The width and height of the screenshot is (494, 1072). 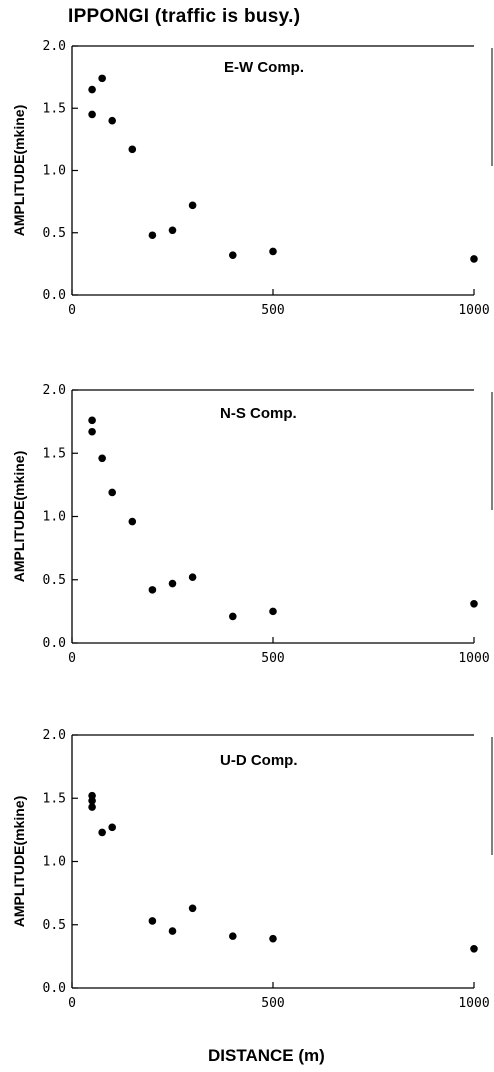 I want to click on x-axis-title: DISTANCE (m), so click(x=266, y=1055).